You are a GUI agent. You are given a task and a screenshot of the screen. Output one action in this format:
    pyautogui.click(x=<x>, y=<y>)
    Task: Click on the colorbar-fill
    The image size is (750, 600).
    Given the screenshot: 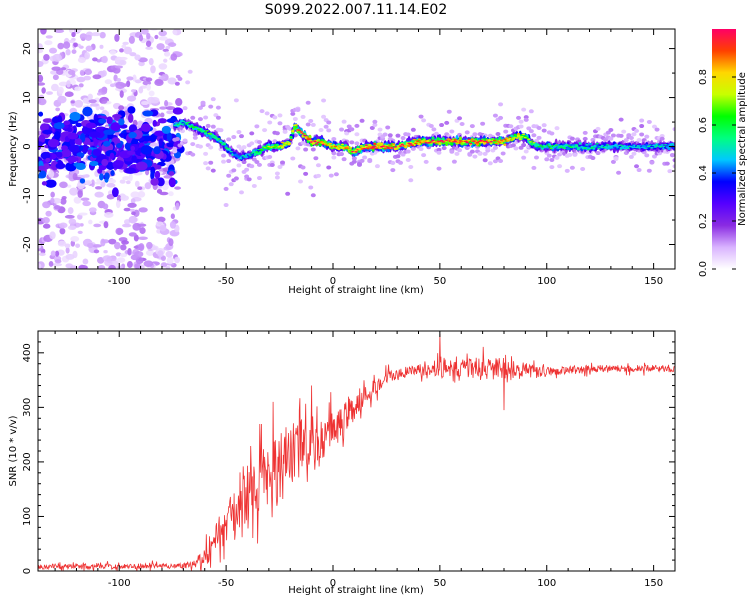 What is the action you would take?
    pyautogui.click(x=724, y=149)
    